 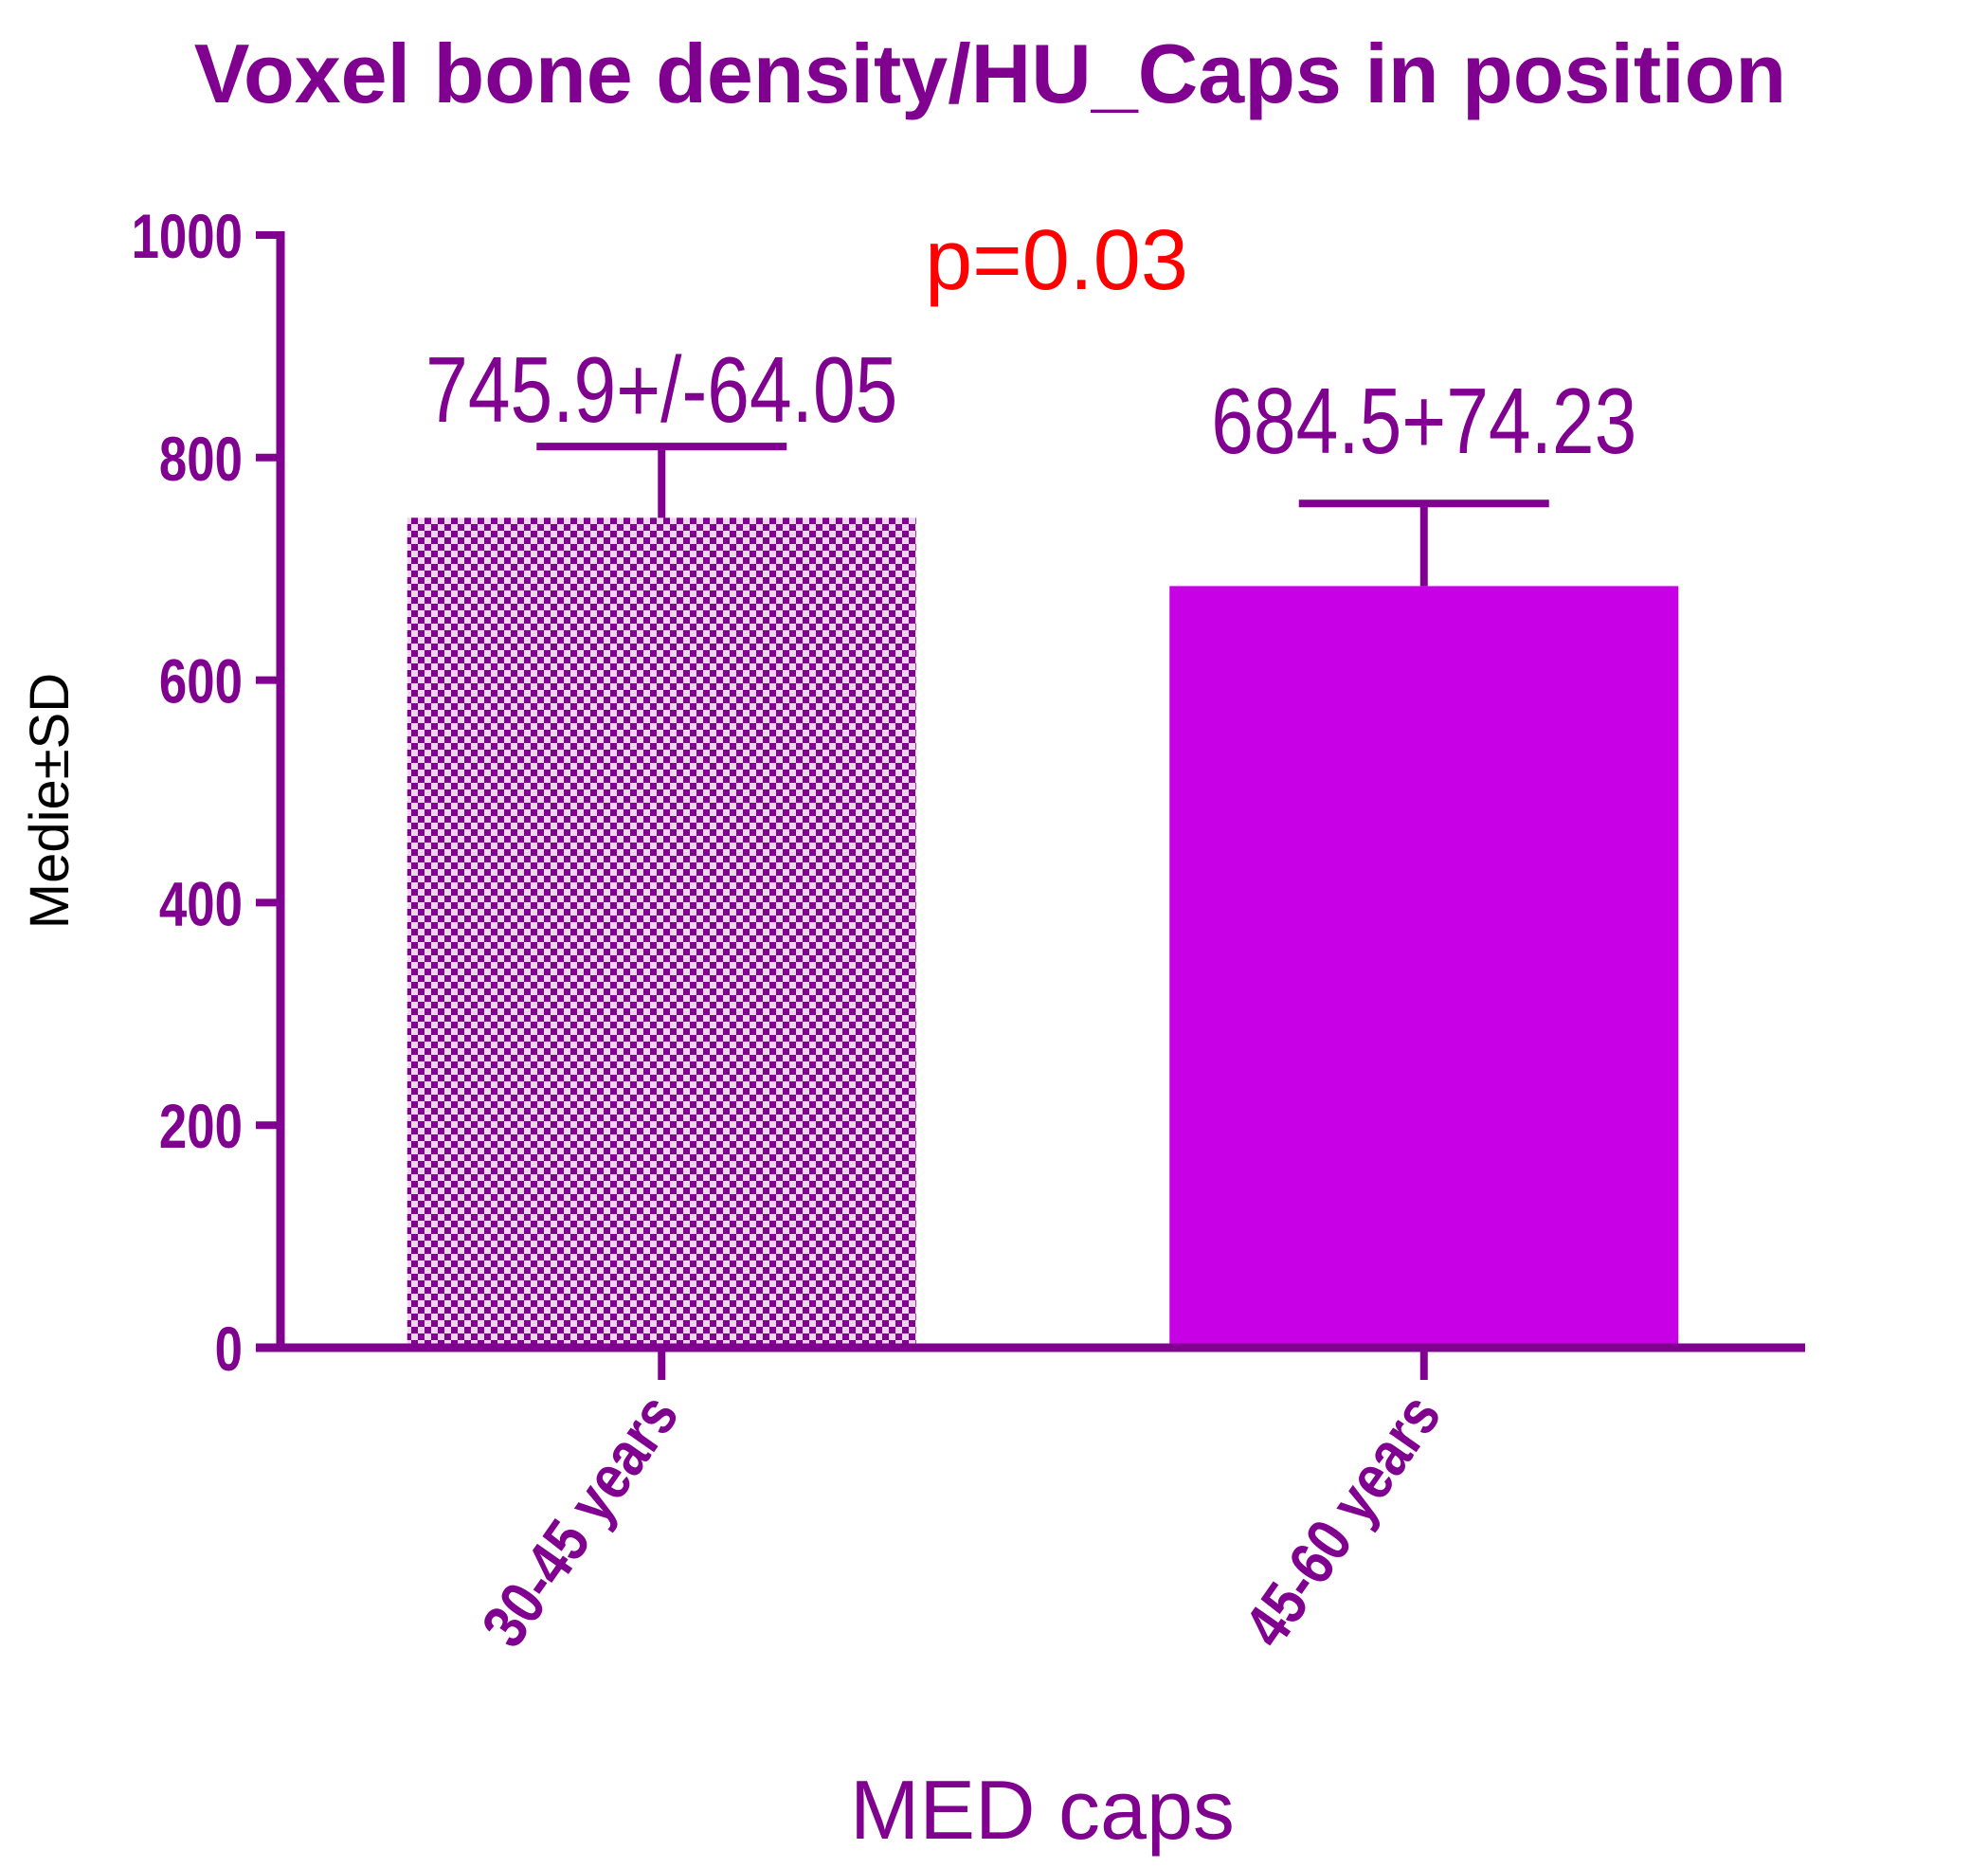 I want to click on x-axis-title: MED caps, so click(x=1043, y=1810).